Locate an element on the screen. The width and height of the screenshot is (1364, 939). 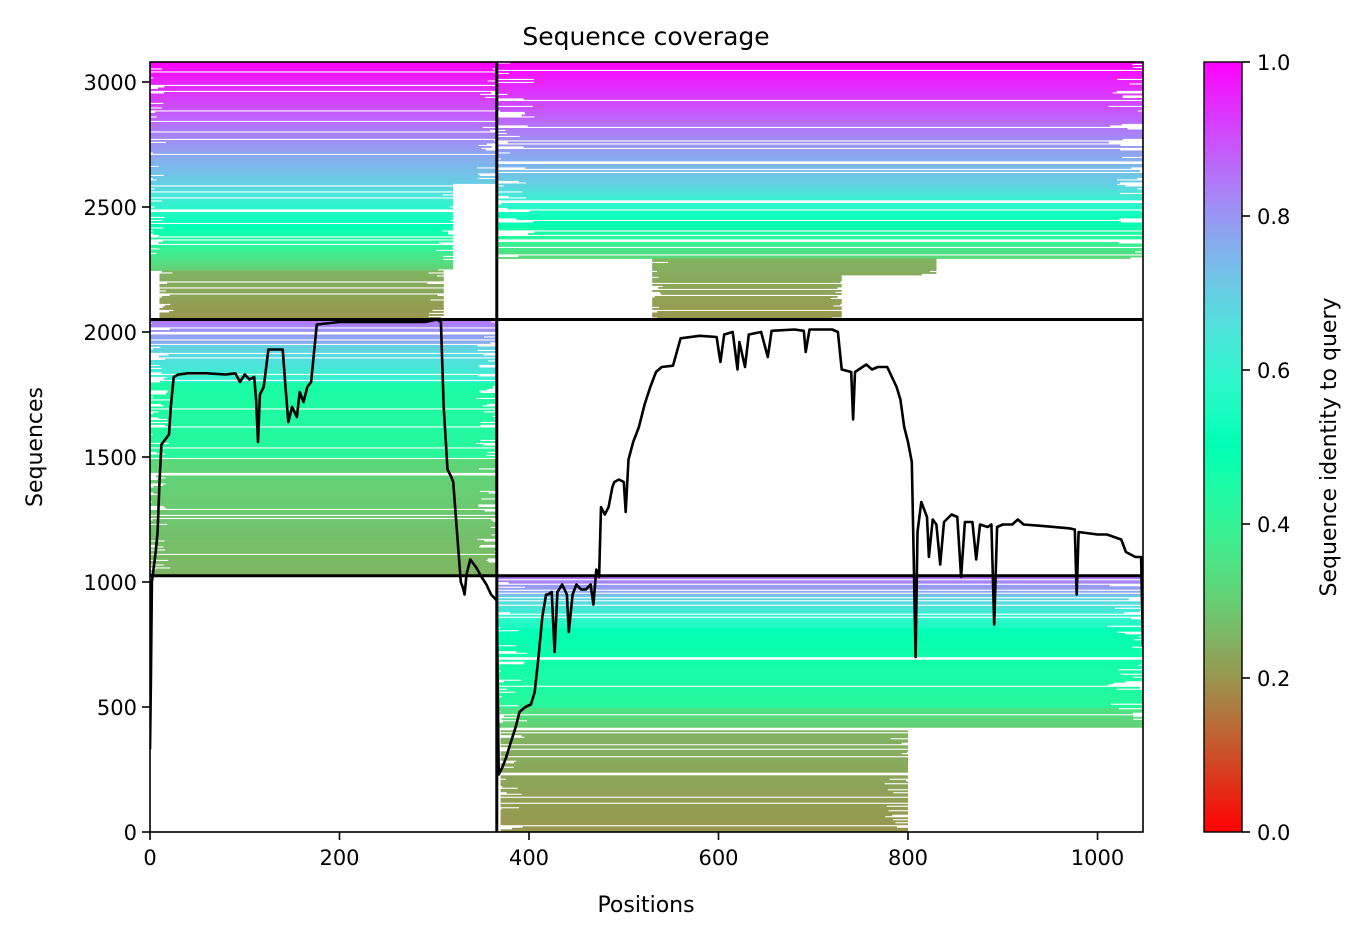
y-tick-label: 500 is located at coordinates (117, 708).